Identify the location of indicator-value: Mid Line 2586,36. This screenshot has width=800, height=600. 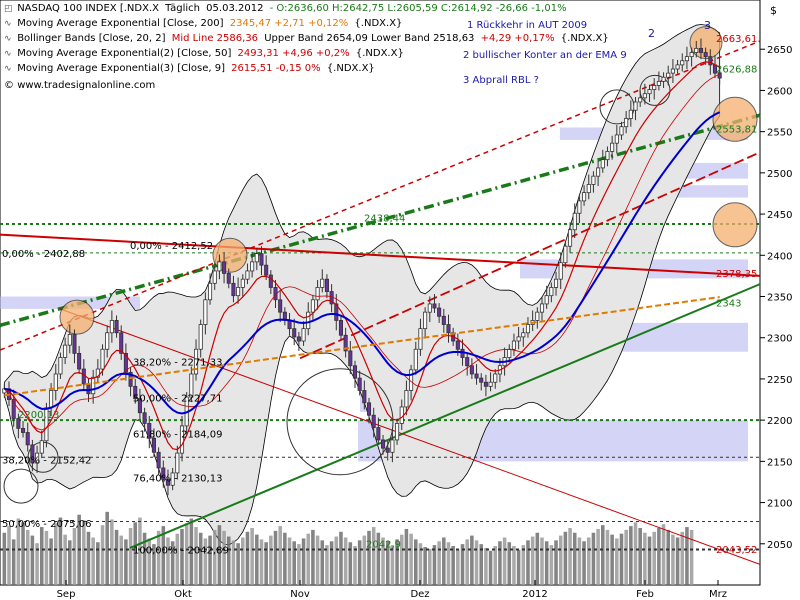
(215, 38).